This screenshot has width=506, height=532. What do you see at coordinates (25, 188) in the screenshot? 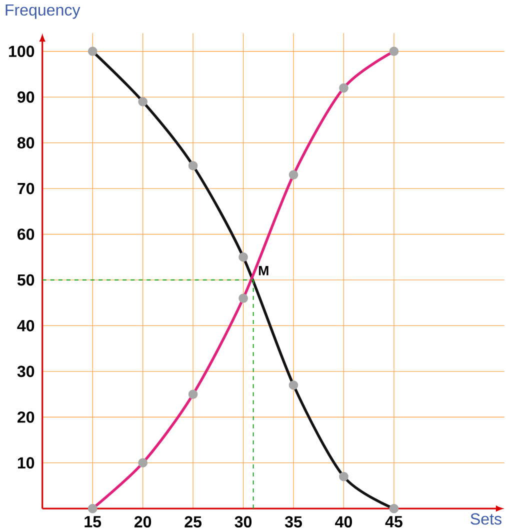
I see `y-tick-label: 70` at bounding box center [25, 188].